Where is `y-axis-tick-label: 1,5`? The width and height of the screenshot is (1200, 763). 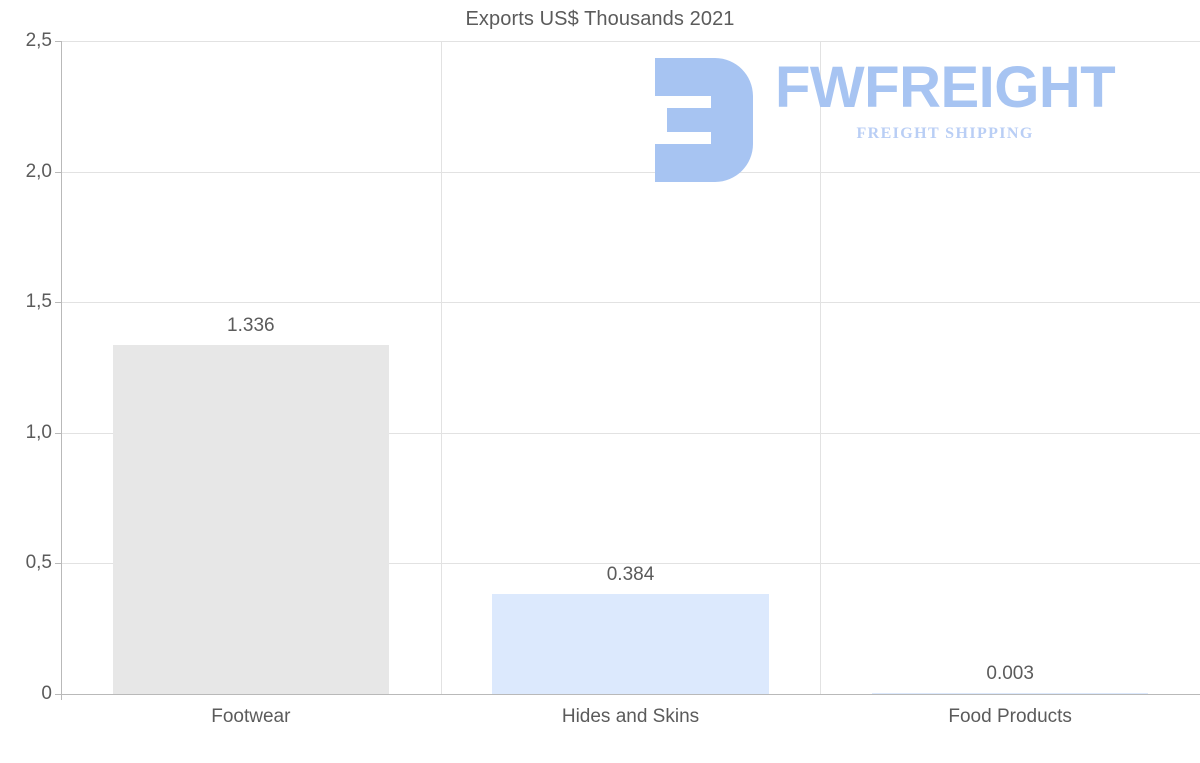 y-axis-tick-label: 1,5 is located at coordinates (38, 302).